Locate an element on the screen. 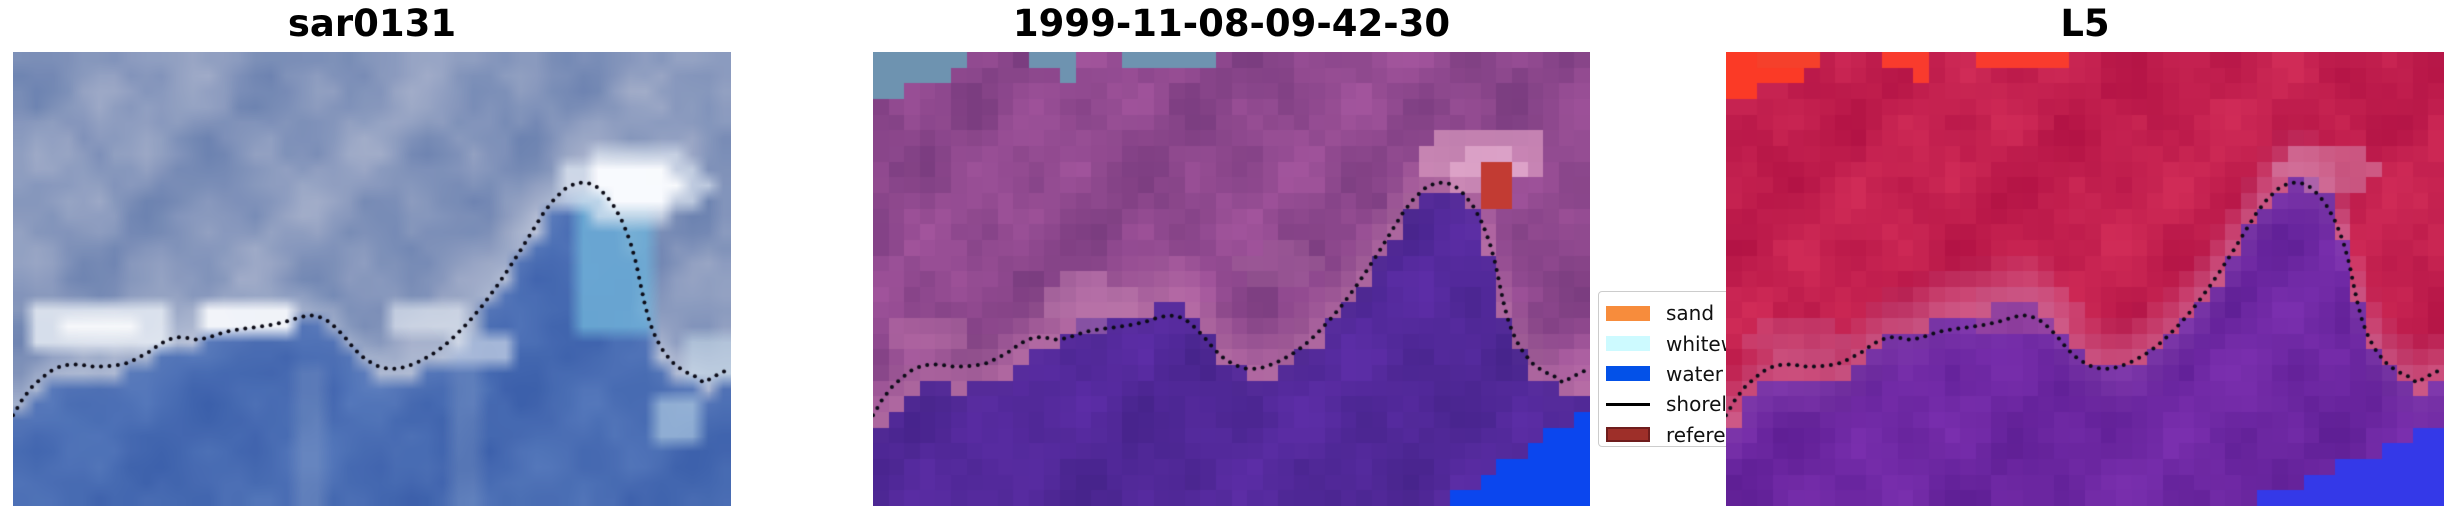 This screenshot has width=2460, height=521. legend-swatch-whitewater is located at coordinates (1628, 344).